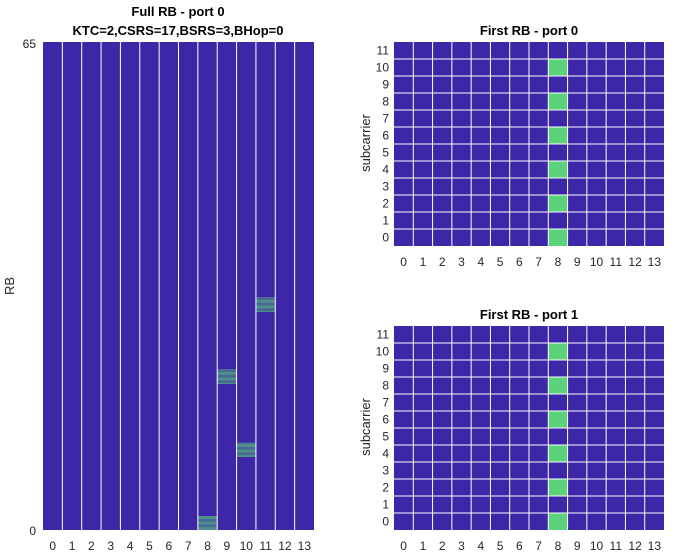 The width and height of the screenshot is (676, 556). I want to click on y-tick-label: 0, so click(385, 238).